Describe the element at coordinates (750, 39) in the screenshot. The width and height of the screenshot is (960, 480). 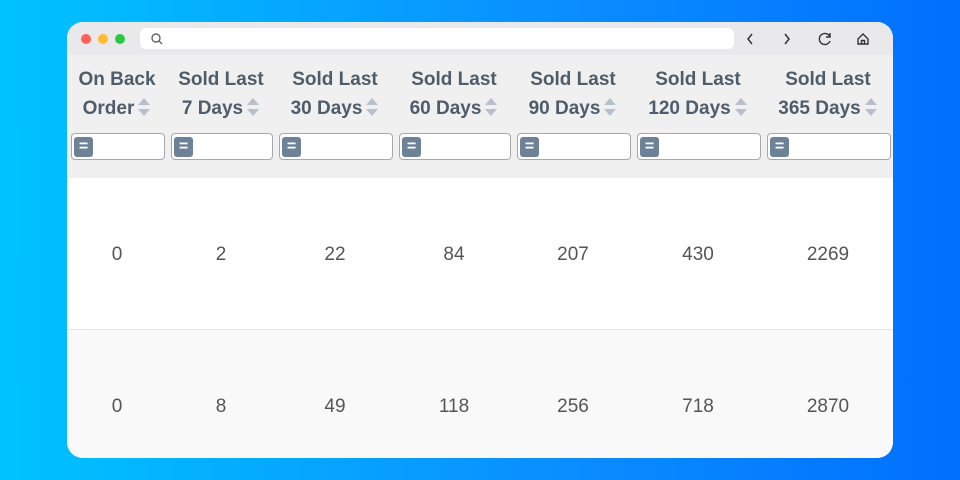
I see `back-button` at that location.